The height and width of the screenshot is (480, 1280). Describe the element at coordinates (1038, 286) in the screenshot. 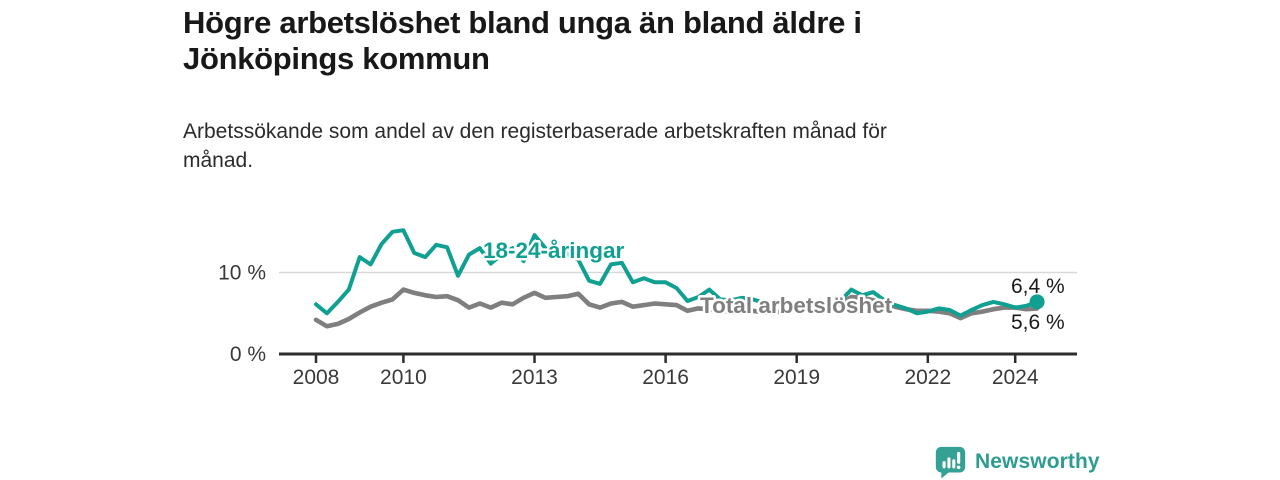

I see `series-end-value-label: 6,4 %` at that location.